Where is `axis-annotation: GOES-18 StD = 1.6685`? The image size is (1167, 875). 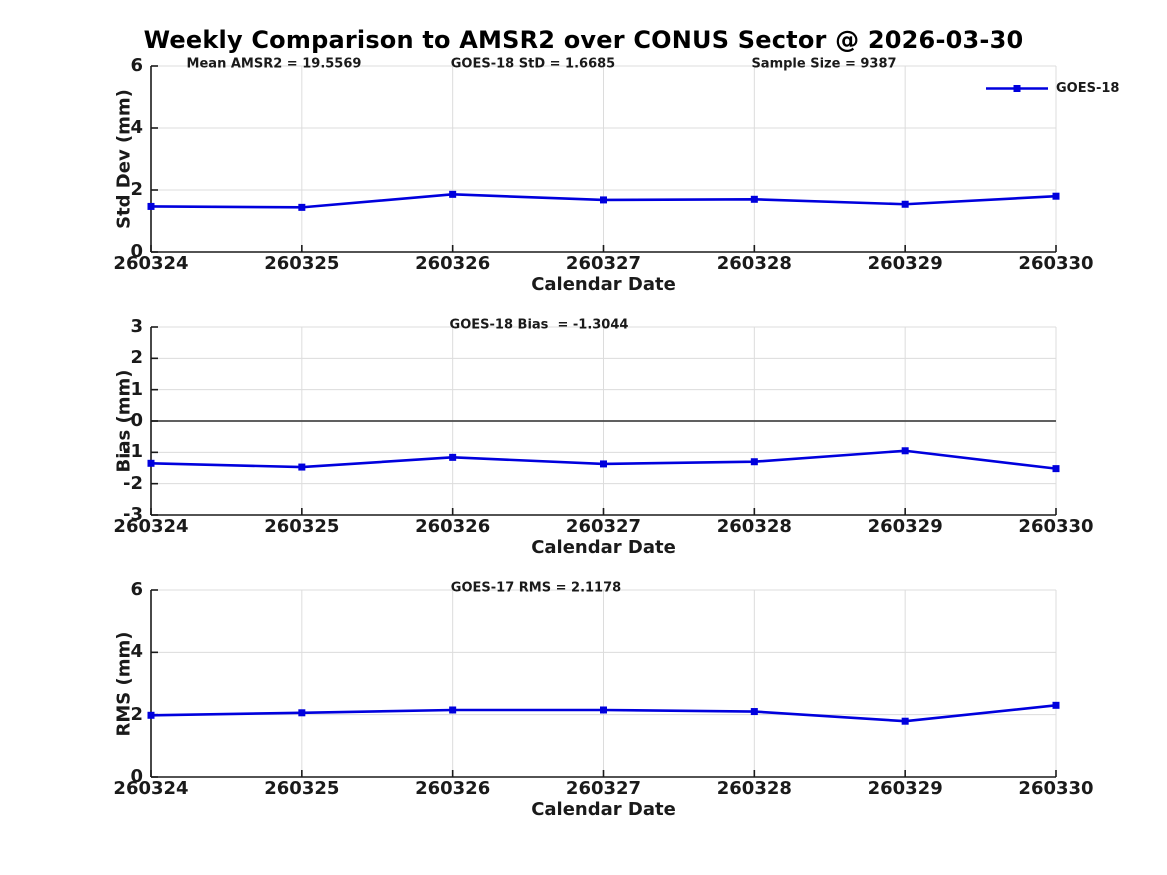
axis-annotation: GOES-18 StD = 1.6685 is located at coordinates (533, 64).